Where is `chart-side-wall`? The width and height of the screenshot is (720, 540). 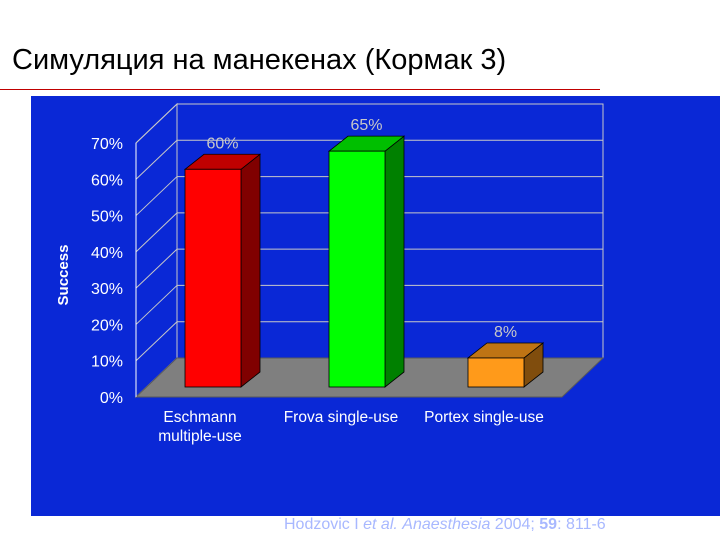 chart-side-wall is located at coordinates (156, 250).